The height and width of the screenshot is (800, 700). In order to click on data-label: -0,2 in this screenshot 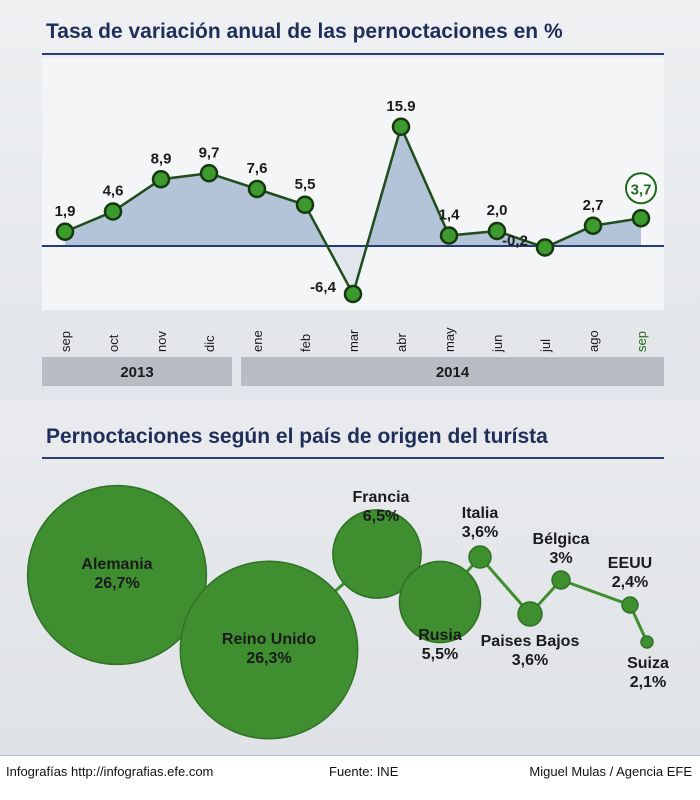, I will do `click(515, 241)`.